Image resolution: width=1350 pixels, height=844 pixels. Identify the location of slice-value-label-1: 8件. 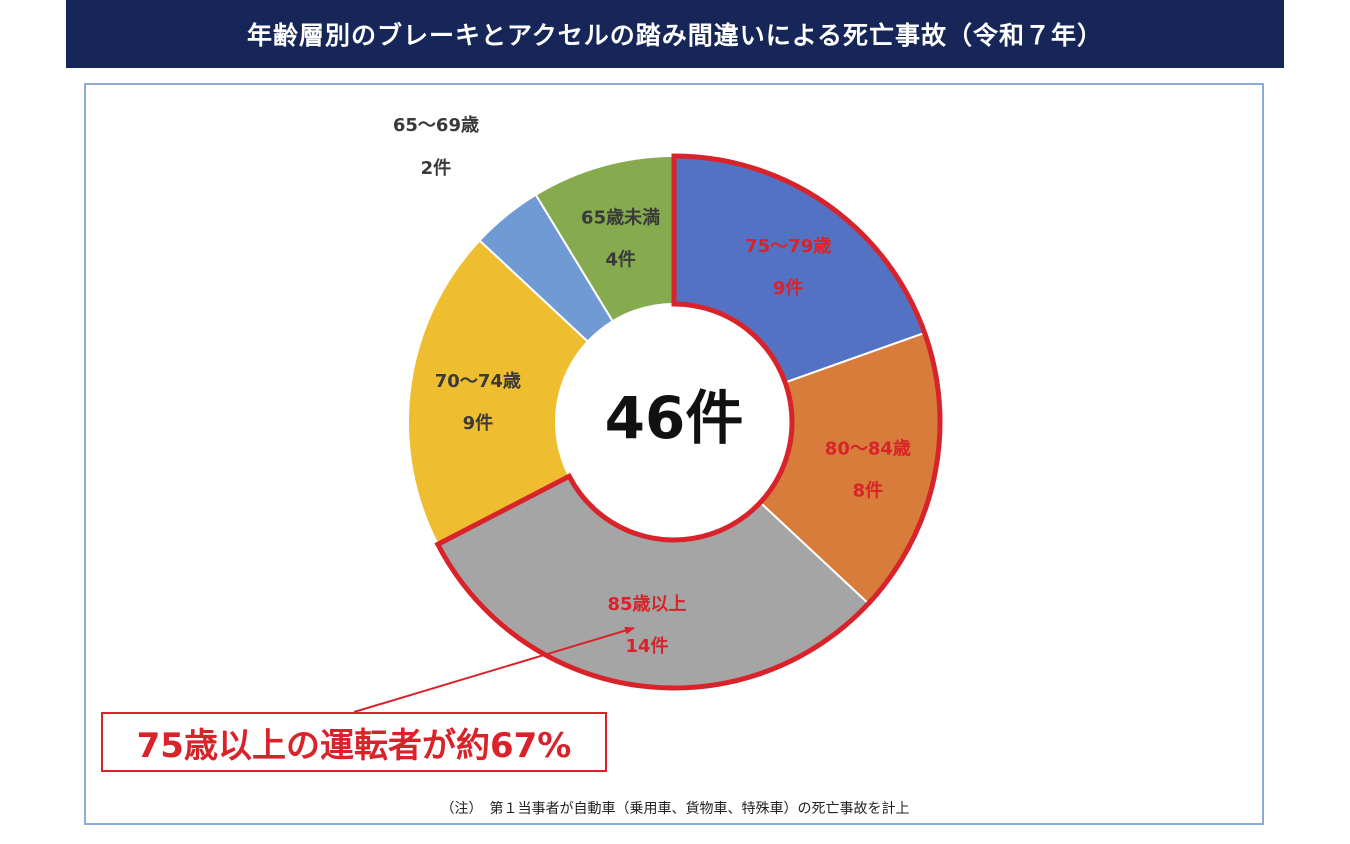
(868, 490).